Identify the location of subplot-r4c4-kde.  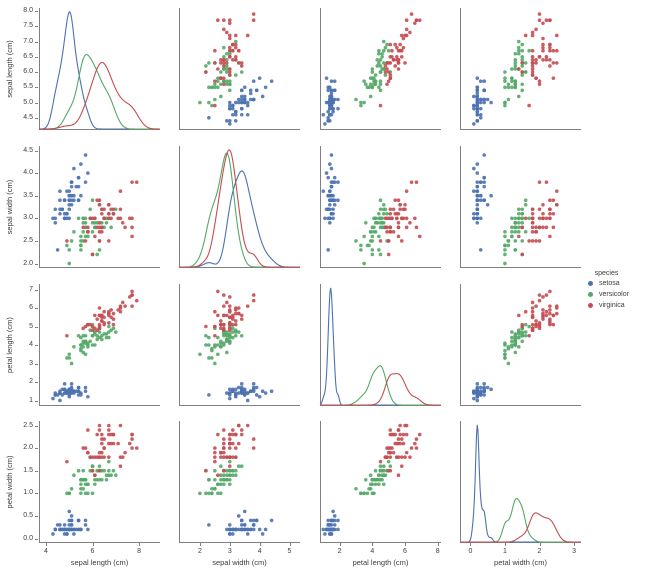
(520, 482).